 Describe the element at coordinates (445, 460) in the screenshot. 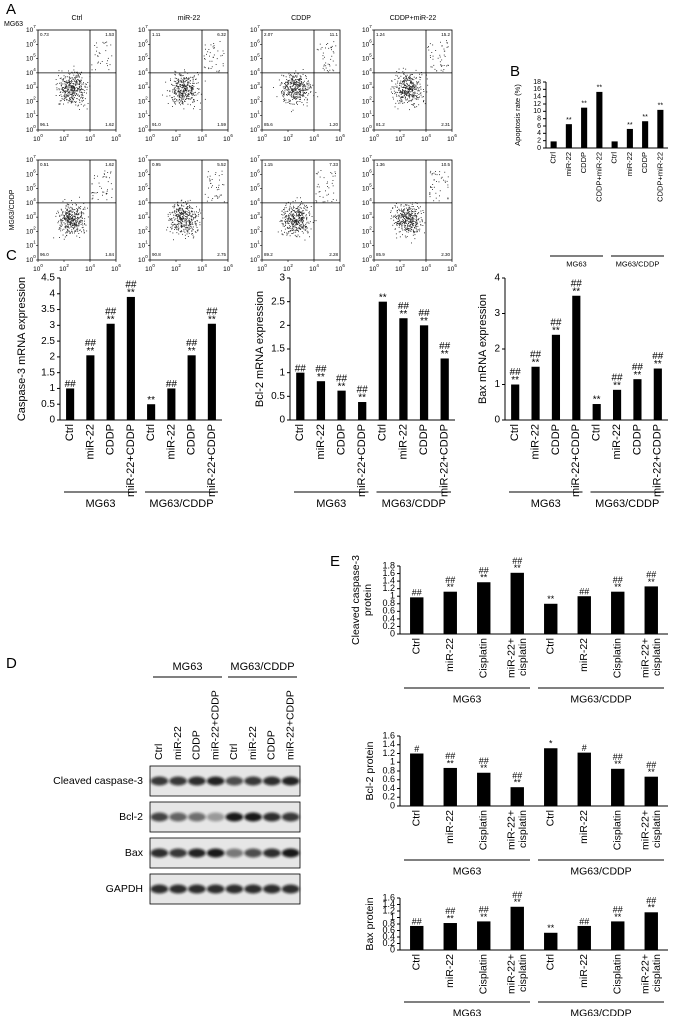

I see `x-tick-label: miR-22+CDDP` at that location.